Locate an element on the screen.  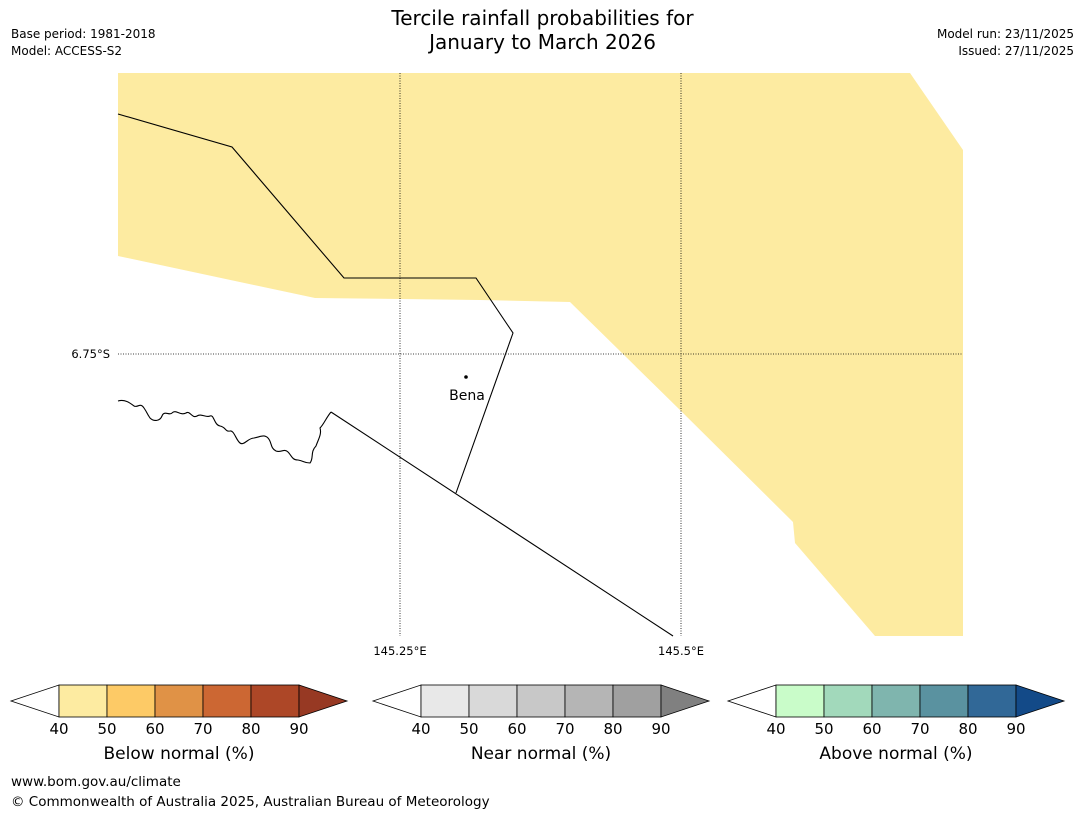
model-run: Model run: 23/11/2025 is located at coordinates (1005, 34).